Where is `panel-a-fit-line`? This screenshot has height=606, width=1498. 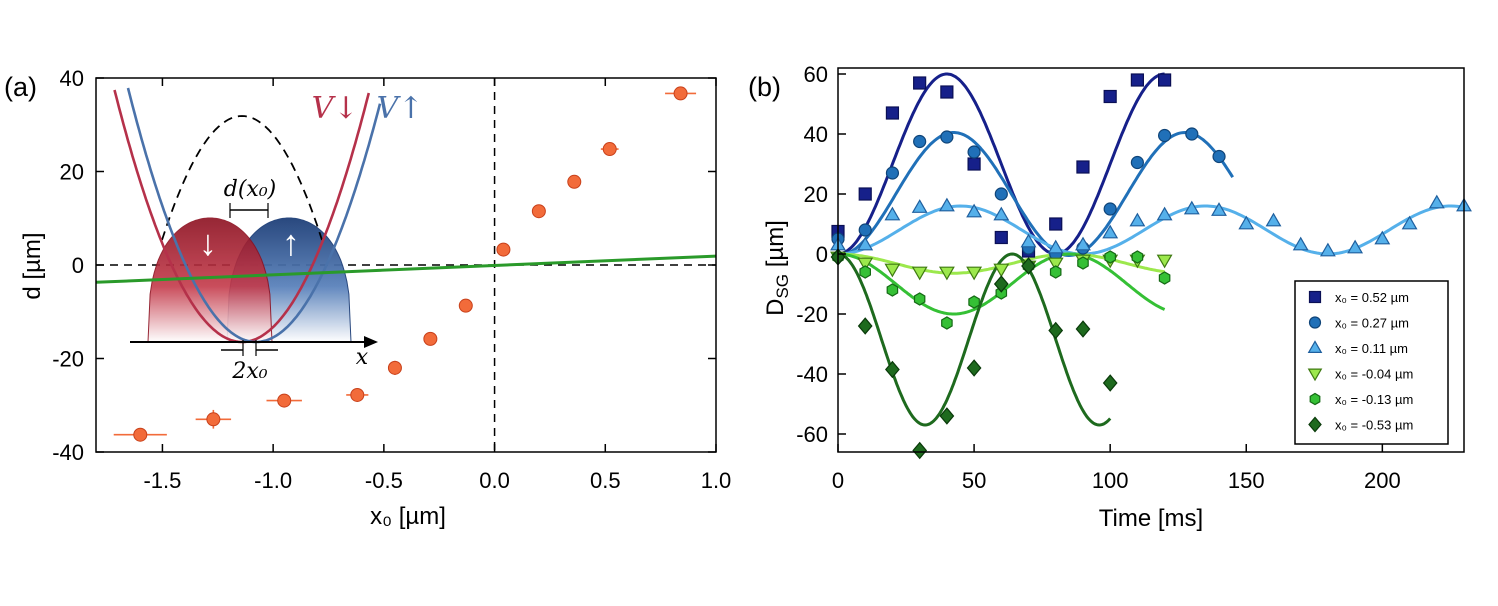
panel-a-fit-line is located at coordinates (406, 269).